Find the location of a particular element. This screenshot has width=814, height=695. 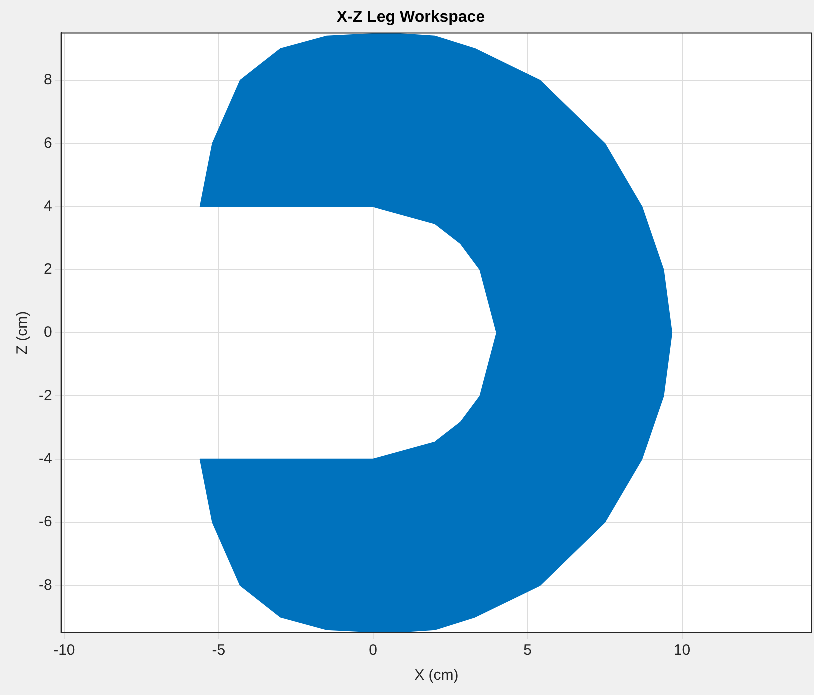

chart-title: X-Z Leg Workspace is located at coordinates (411, 17).